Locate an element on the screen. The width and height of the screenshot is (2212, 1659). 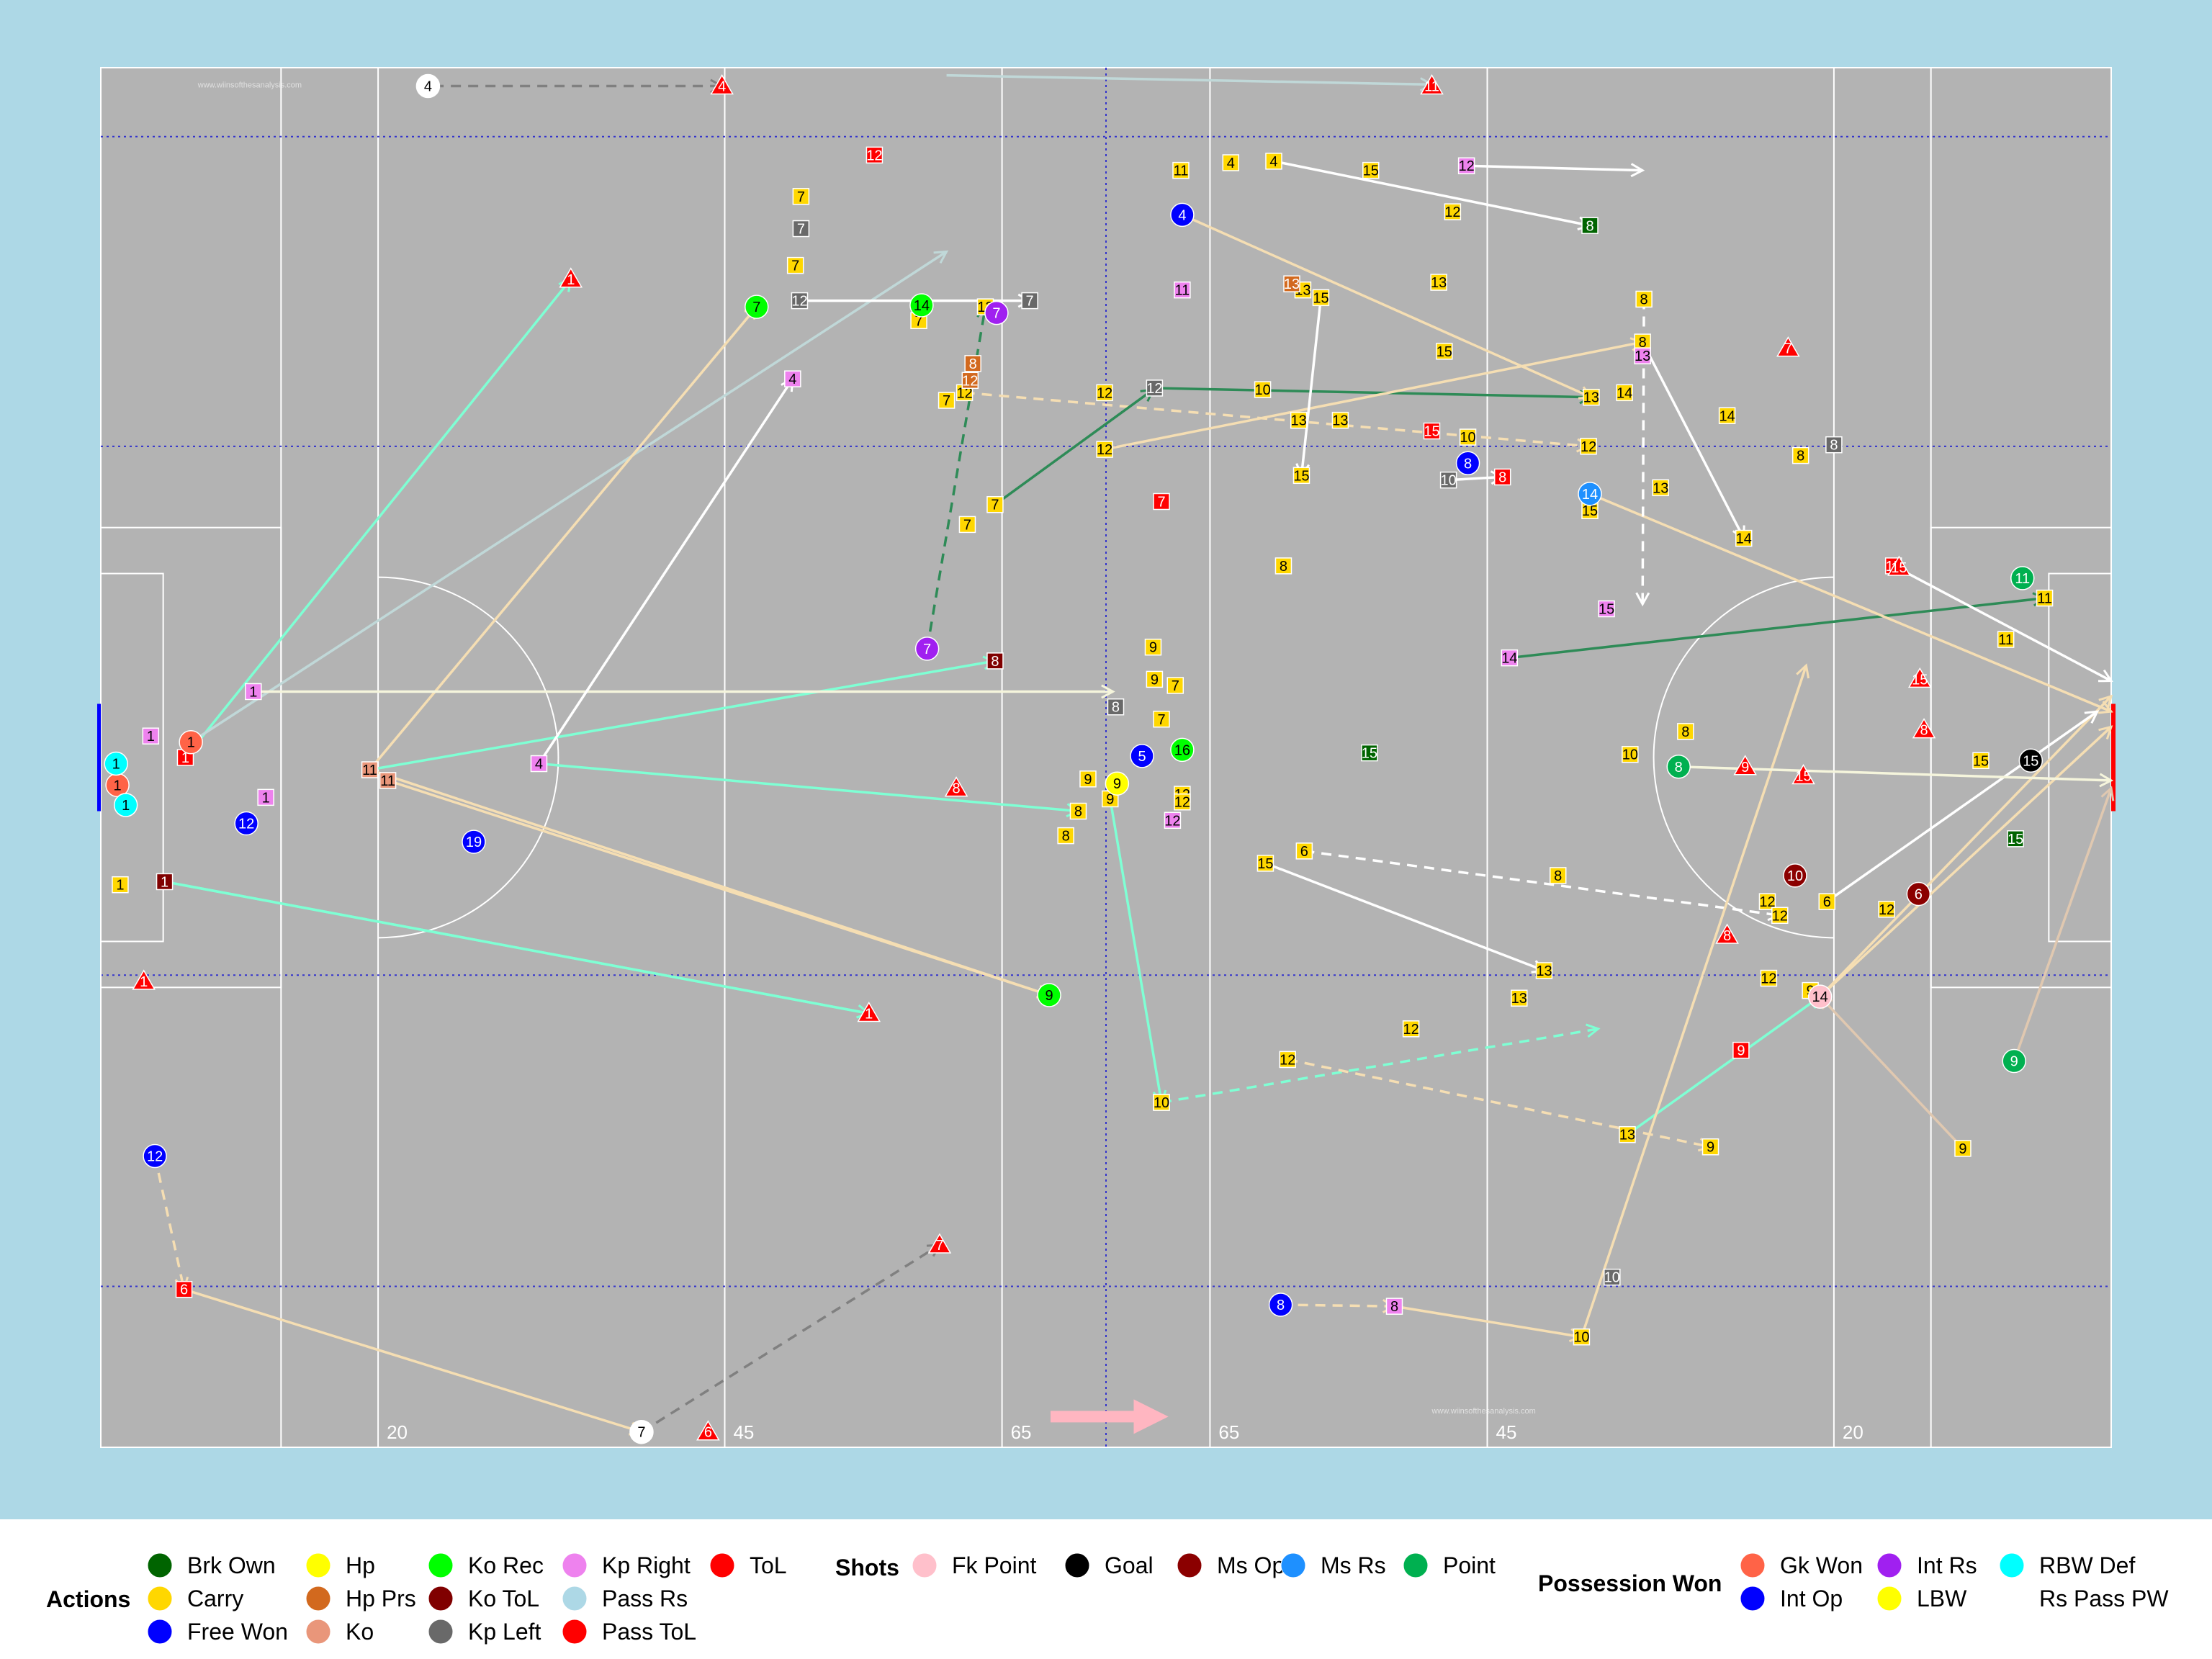
arc-right is located at coordinates (1743, 757).